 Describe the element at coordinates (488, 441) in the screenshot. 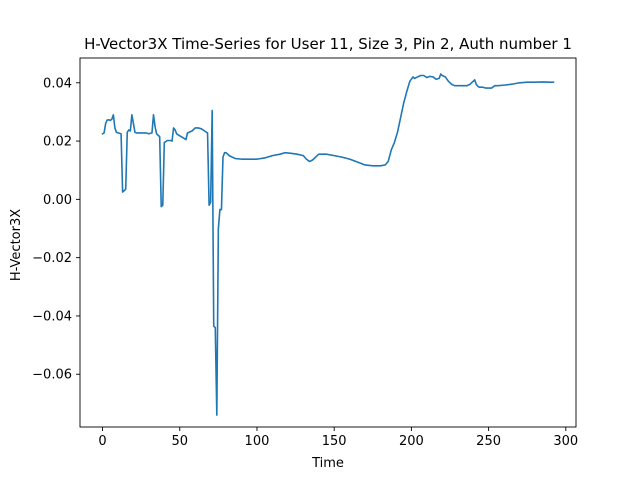

I see `x-tick-label: 250` at that location.